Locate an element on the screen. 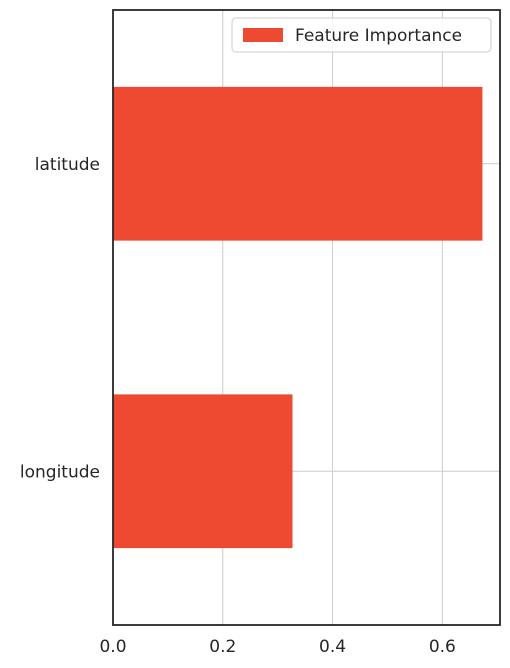 Image resolution: width=510 pixels, height=668 pixels. y-tick-label: longitude is located at coordinates (60, 472).